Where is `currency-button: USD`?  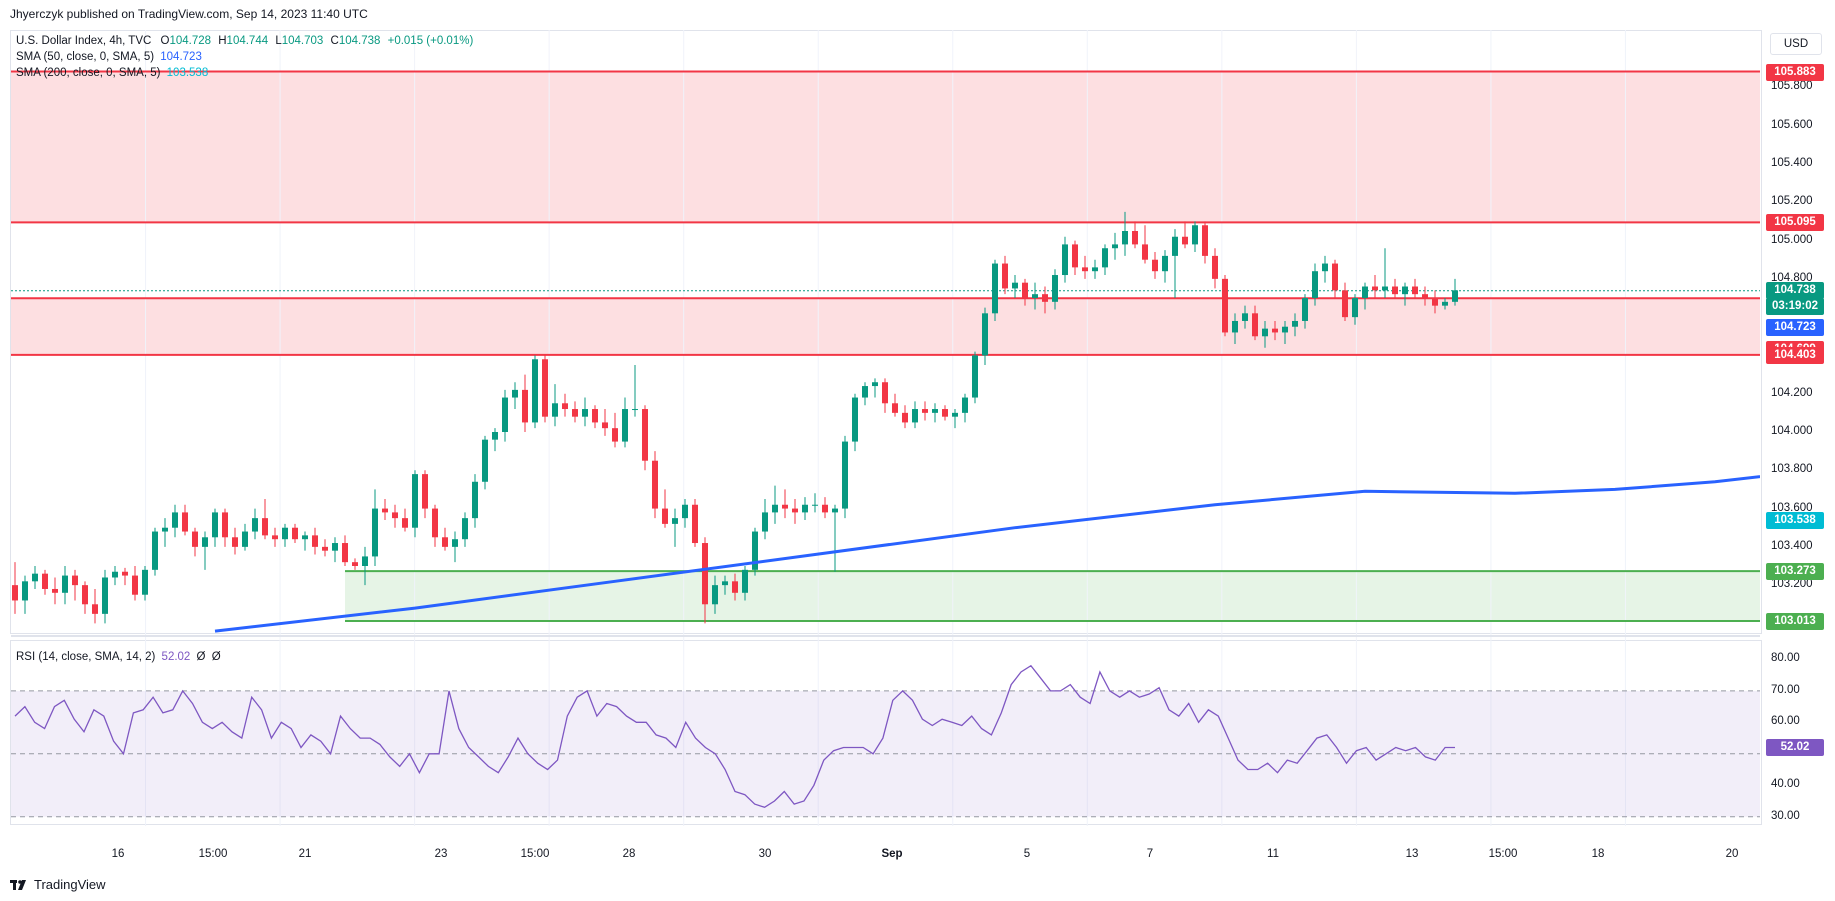 currency-button: USD is located at coordinates (1796, 44).